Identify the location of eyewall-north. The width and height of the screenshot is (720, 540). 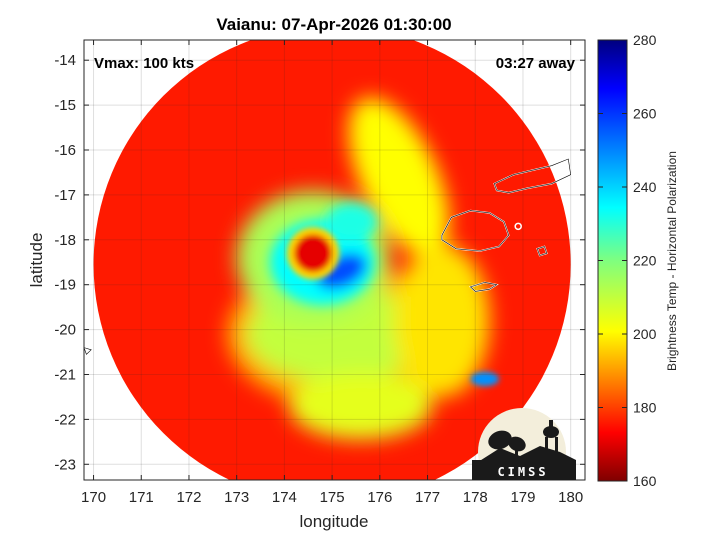
(351, 221).